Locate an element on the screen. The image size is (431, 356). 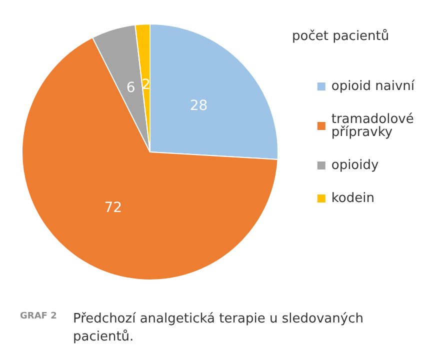
legend-label: tramadolové přípravky is located at coordinates (374, 126).